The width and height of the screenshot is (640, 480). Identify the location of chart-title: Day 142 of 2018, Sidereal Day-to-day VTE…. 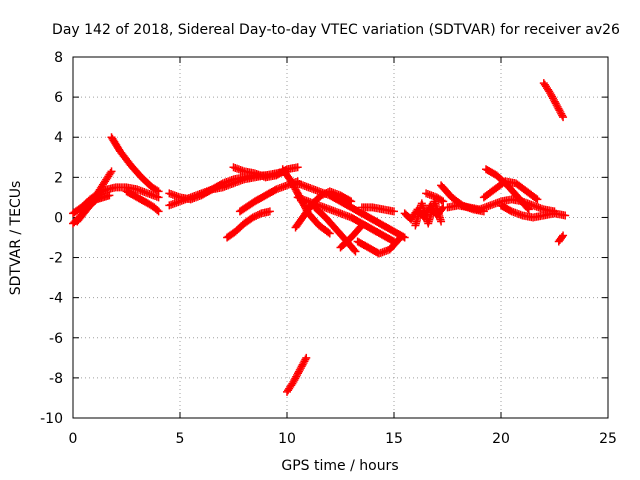
(336, 30).